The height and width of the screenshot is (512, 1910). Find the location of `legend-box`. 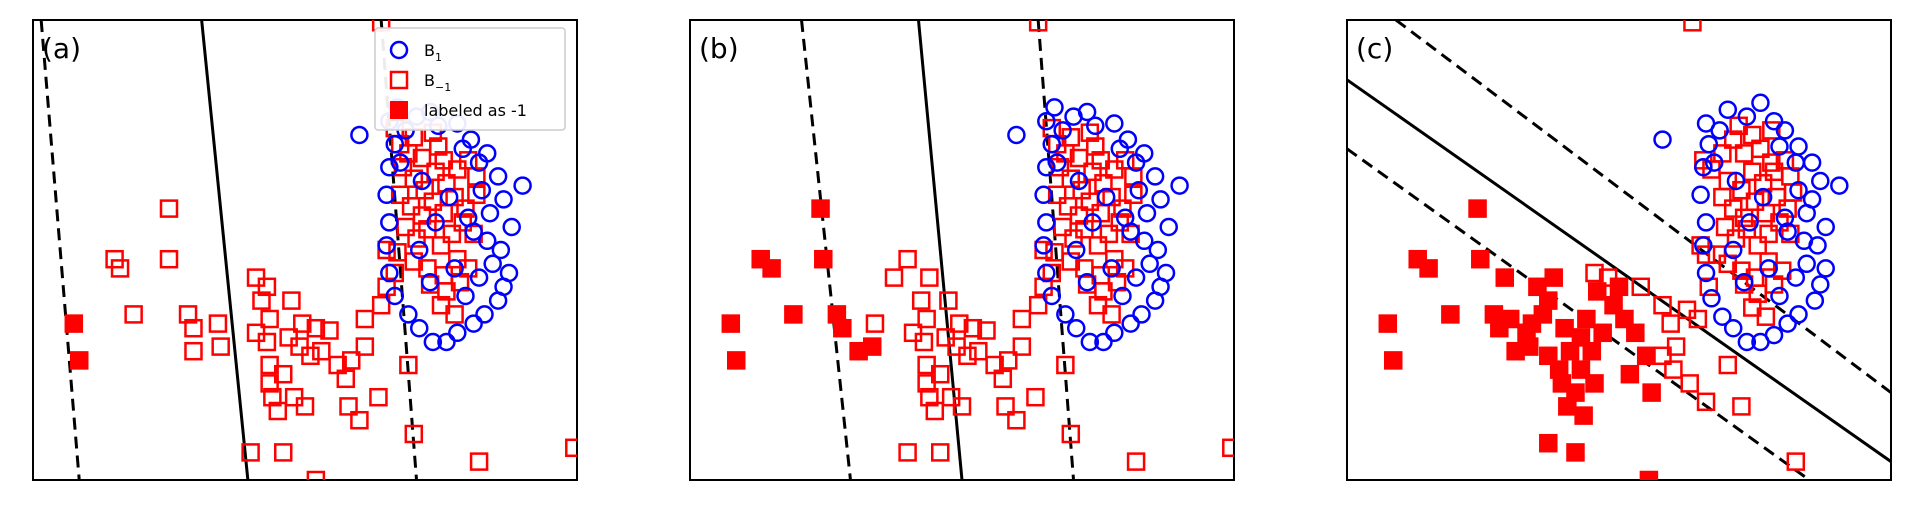

legend-box is located at coordinates (470, 79).